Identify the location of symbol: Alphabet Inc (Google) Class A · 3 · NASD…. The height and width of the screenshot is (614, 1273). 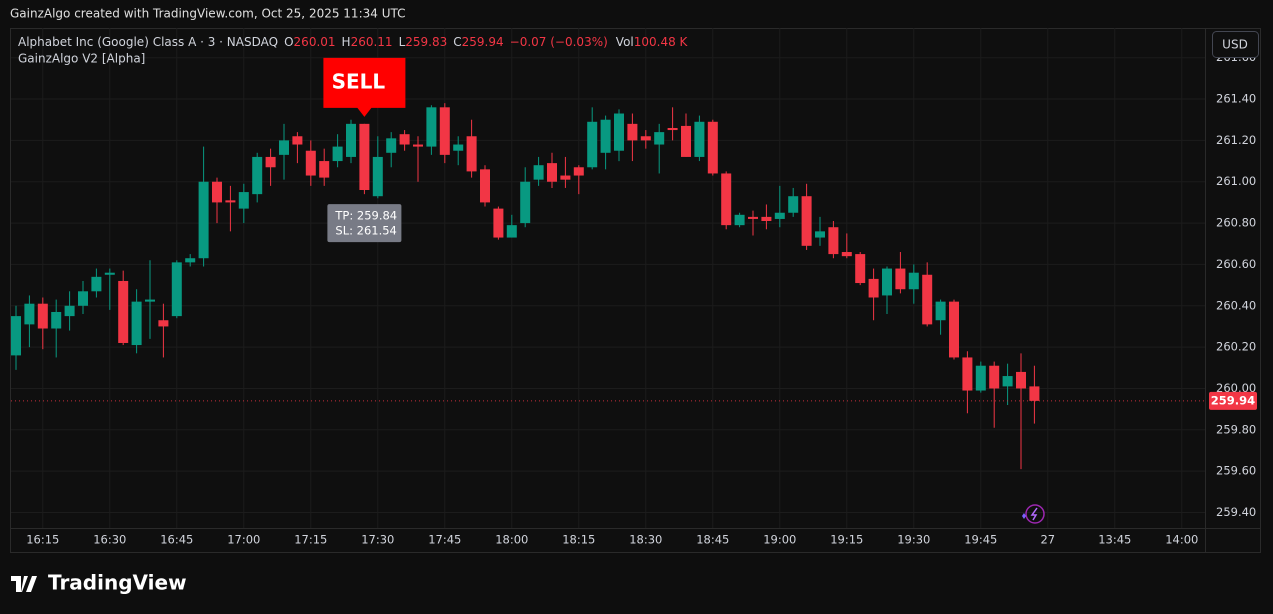
(148, 42).